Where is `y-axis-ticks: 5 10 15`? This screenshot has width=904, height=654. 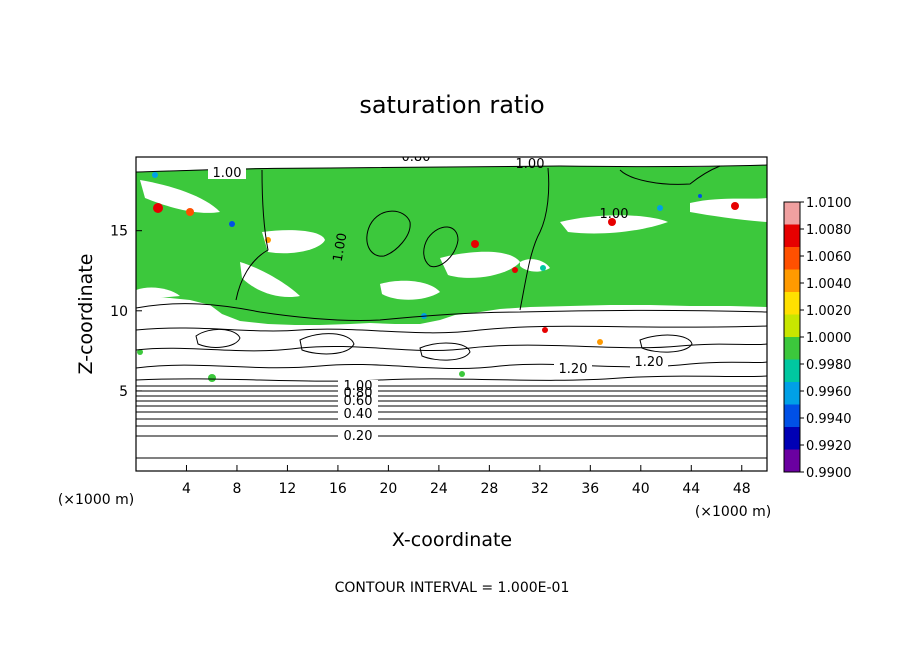 y-axis-ticks: 5 10 15 is located at coordinates (126, 312).